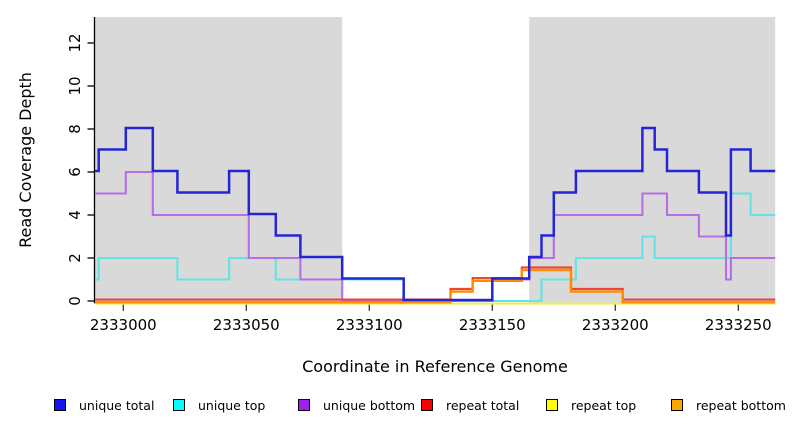  Describe the element at coordinates (60, 405) in the screenshot. I see `legend-swatch-unique-total` at that location.